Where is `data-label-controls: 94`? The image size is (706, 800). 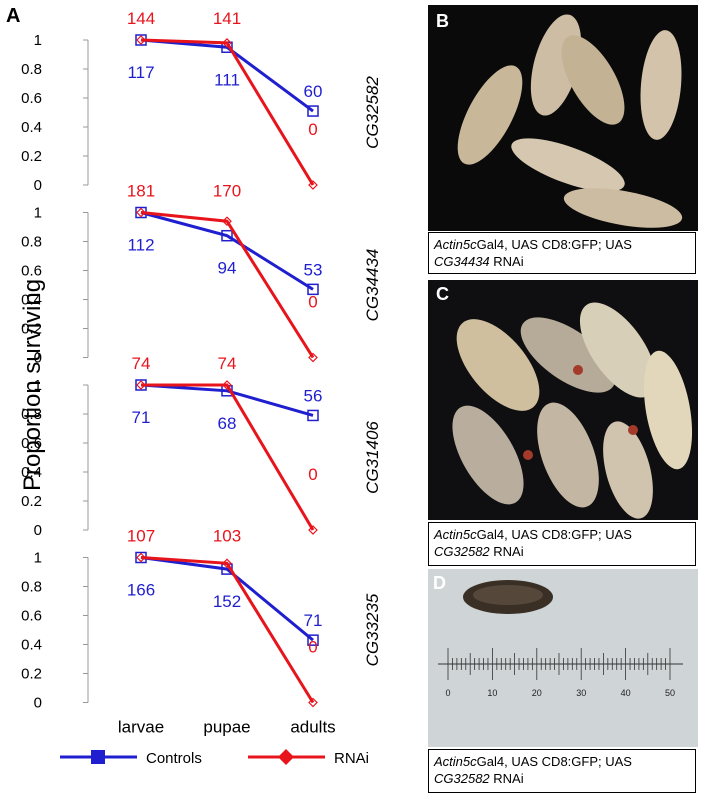 data-label-controls: 94 is located at coordinates (227, 268).